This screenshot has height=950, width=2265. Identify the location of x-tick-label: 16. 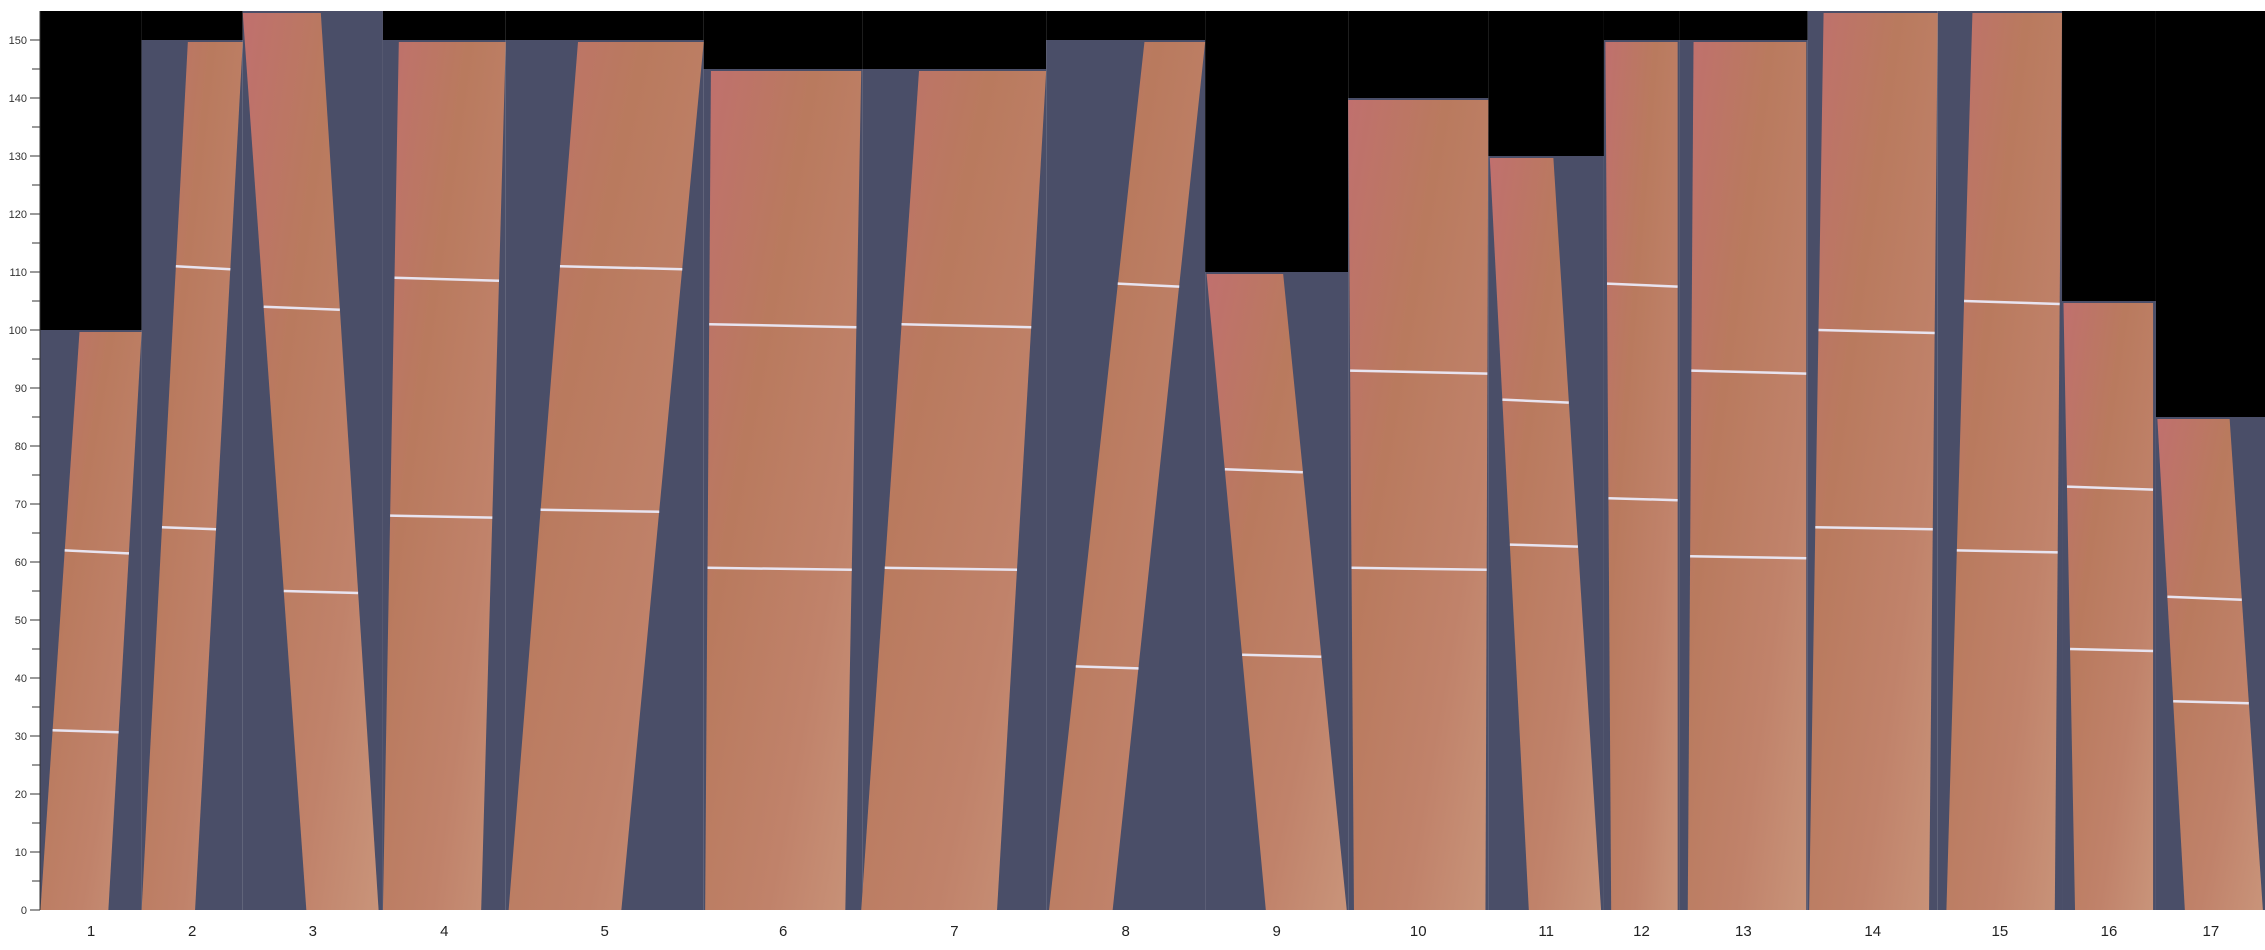
(2109, 931).